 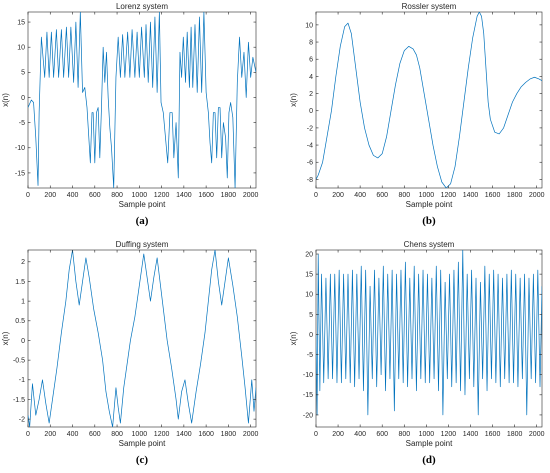 What do you see at coordinates (429, 6) in the screenshot?
I see `chart-title: Rossler system` at bounding box center [429, 6].